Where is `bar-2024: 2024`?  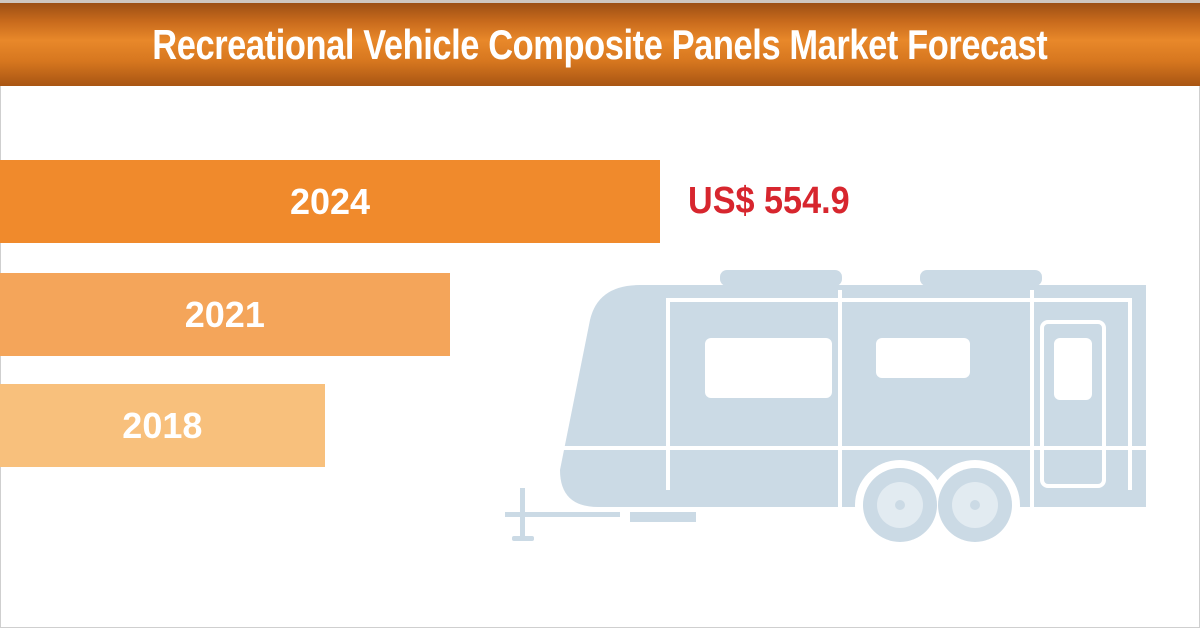
bar-2024: 2024 is located at coordinates (330, 201).